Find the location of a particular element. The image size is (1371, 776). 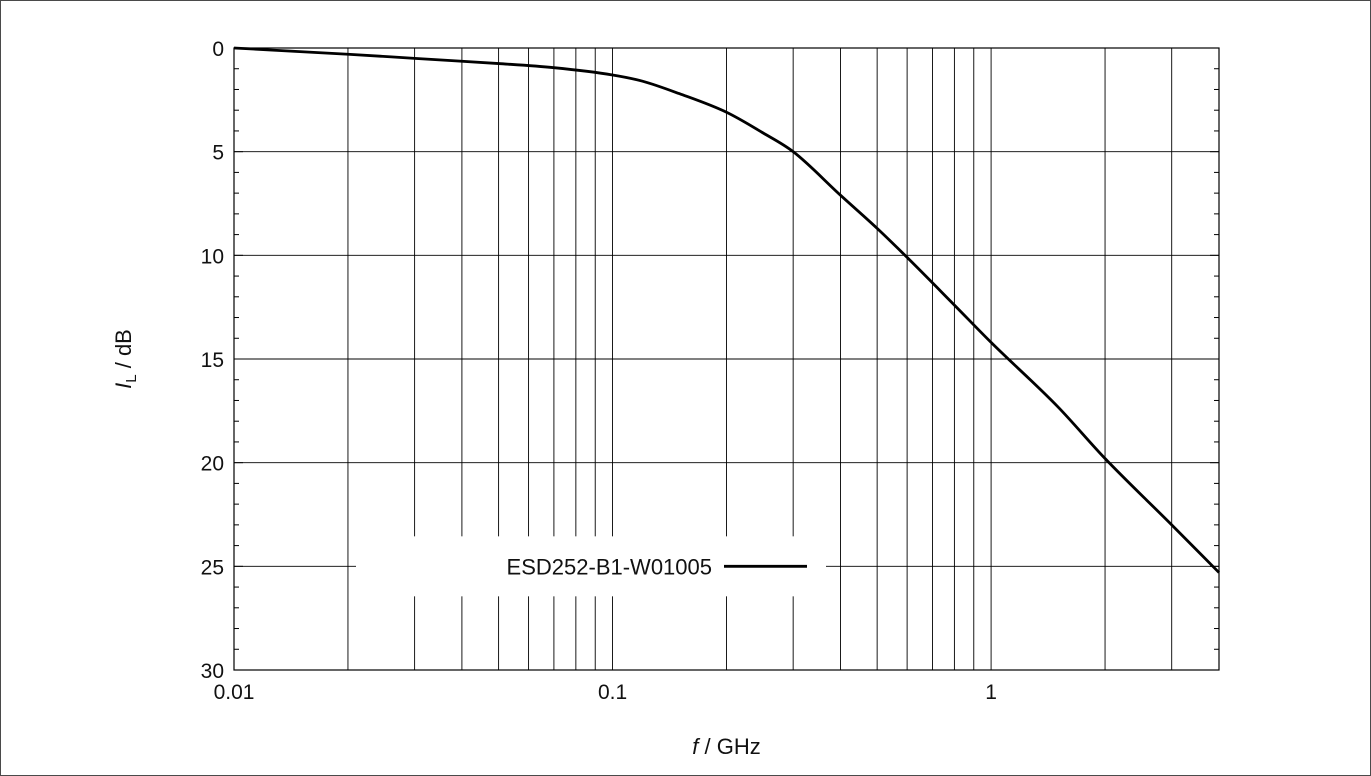

x-tick-label: 0.1 is located at coordinates (612, 692).